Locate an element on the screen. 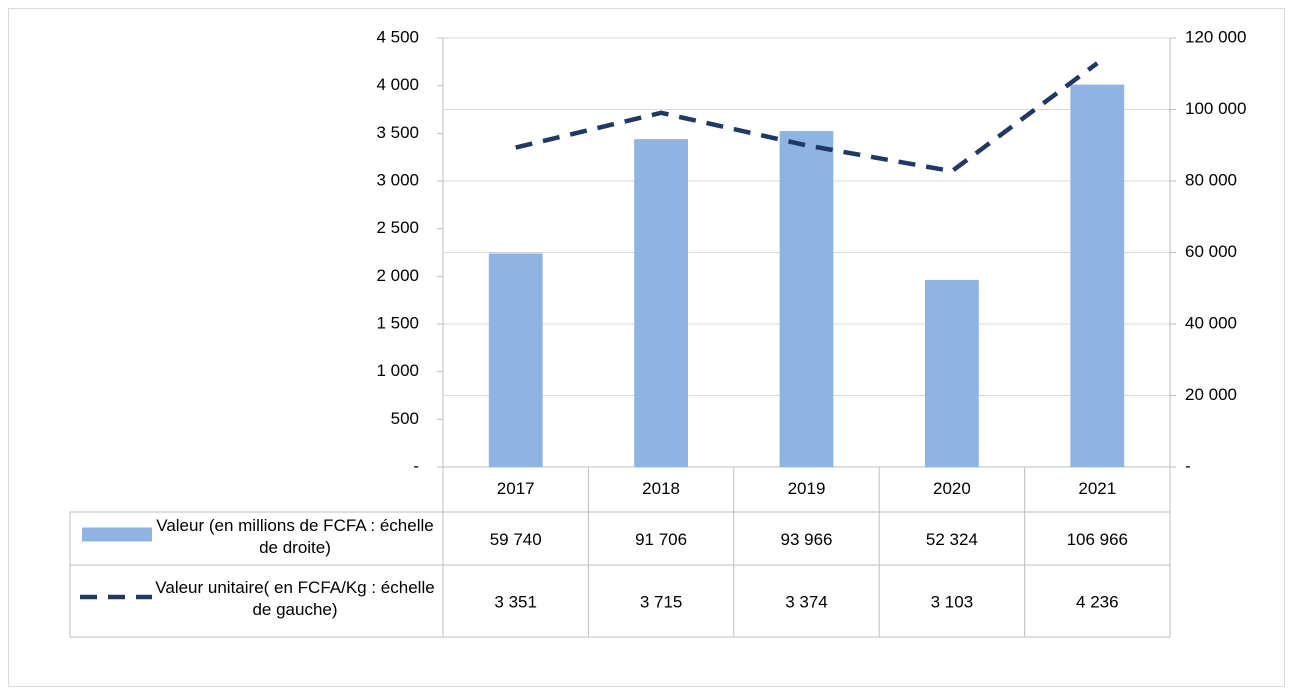 This screenshot has width=1293, height=695. table-value: 106 966 is located at coordinates (1097, 539).